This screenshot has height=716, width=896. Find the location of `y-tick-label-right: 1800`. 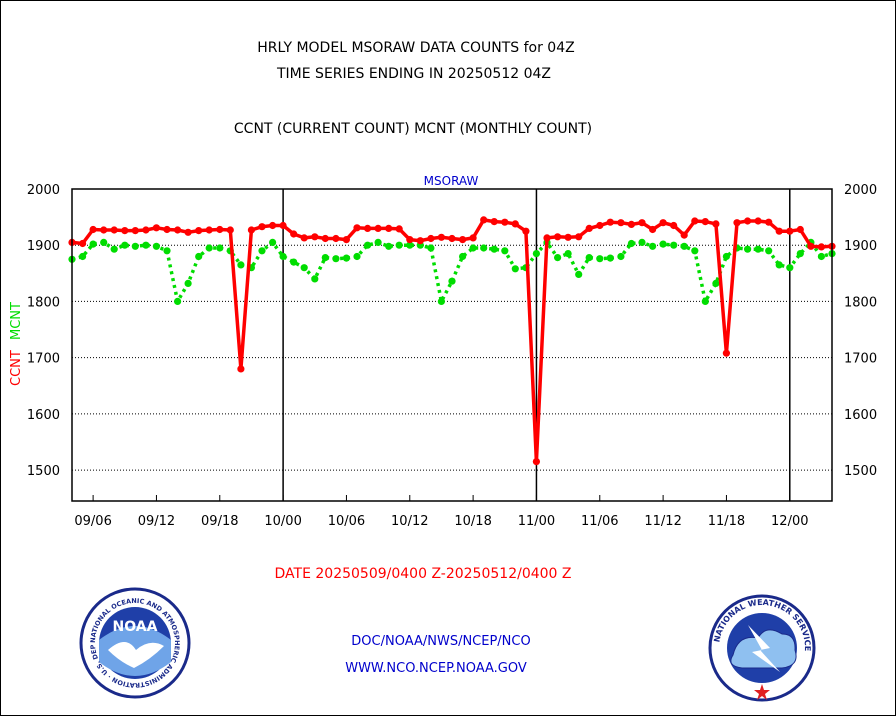

y-tick-label-right: 1800 is located at coordinates (860, 302).